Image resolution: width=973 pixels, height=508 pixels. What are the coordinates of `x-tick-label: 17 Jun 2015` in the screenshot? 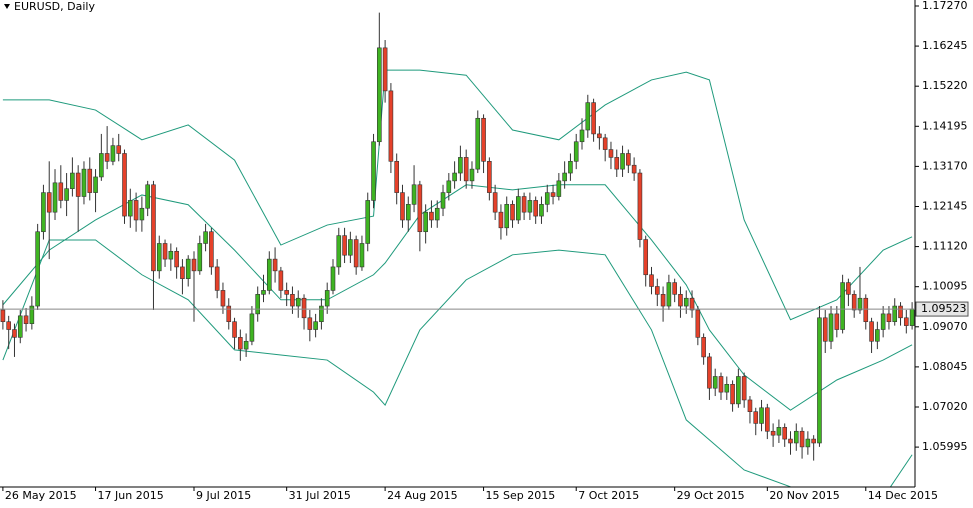 It's located at (131, 495).